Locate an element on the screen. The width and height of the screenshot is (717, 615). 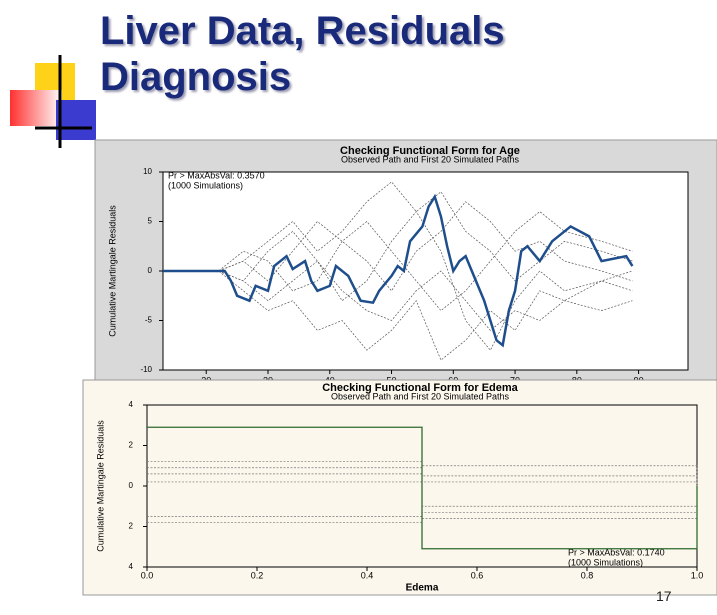
page-number: 17 is located at coordinates (664, 596).